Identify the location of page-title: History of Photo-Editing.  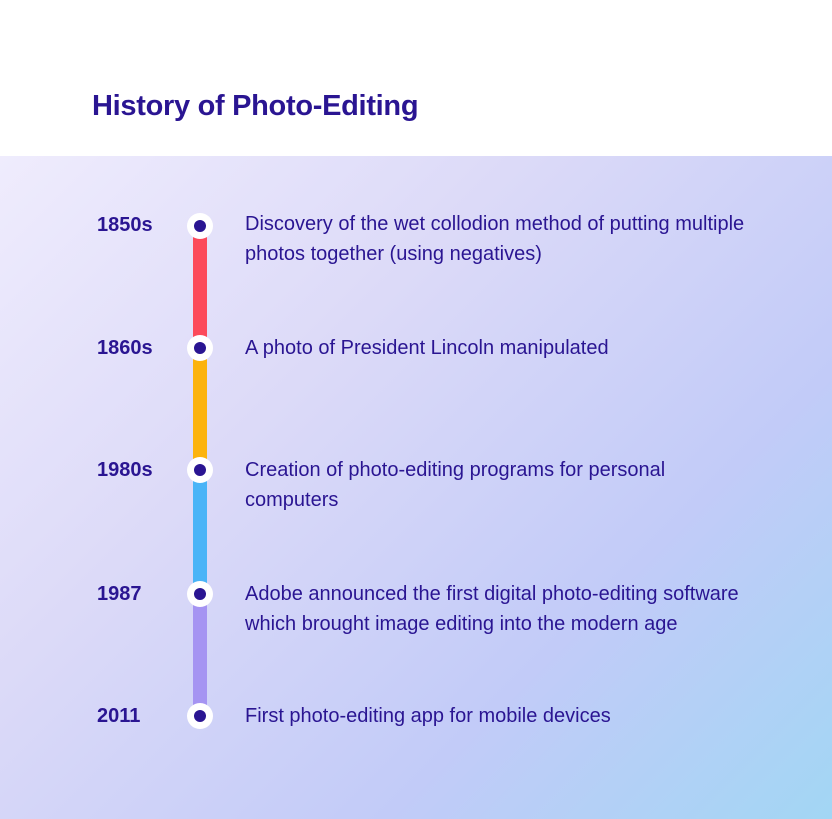
(255, 106).